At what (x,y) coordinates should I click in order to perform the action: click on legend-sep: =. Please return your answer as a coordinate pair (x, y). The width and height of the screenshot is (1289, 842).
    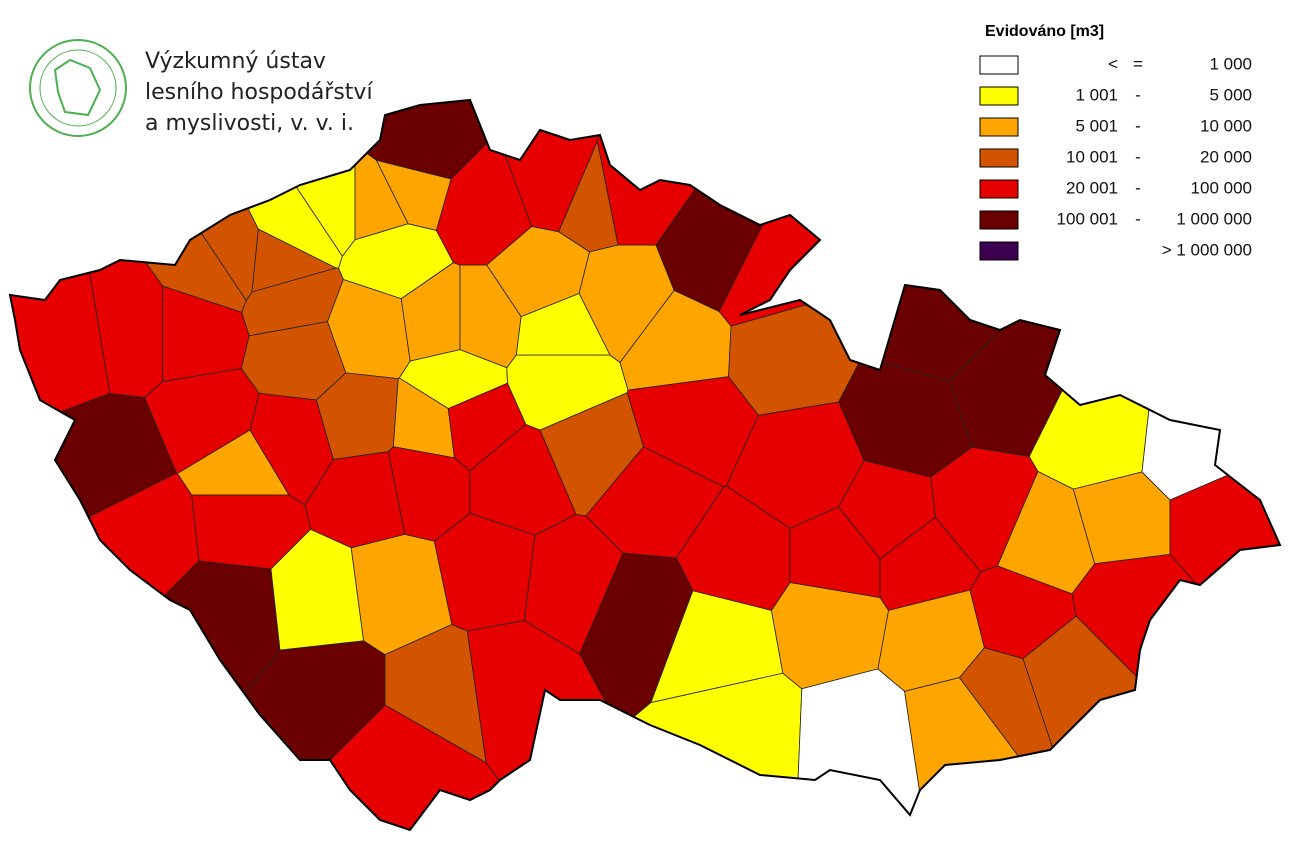
    Looking at the image, I should click on (1138, 63).